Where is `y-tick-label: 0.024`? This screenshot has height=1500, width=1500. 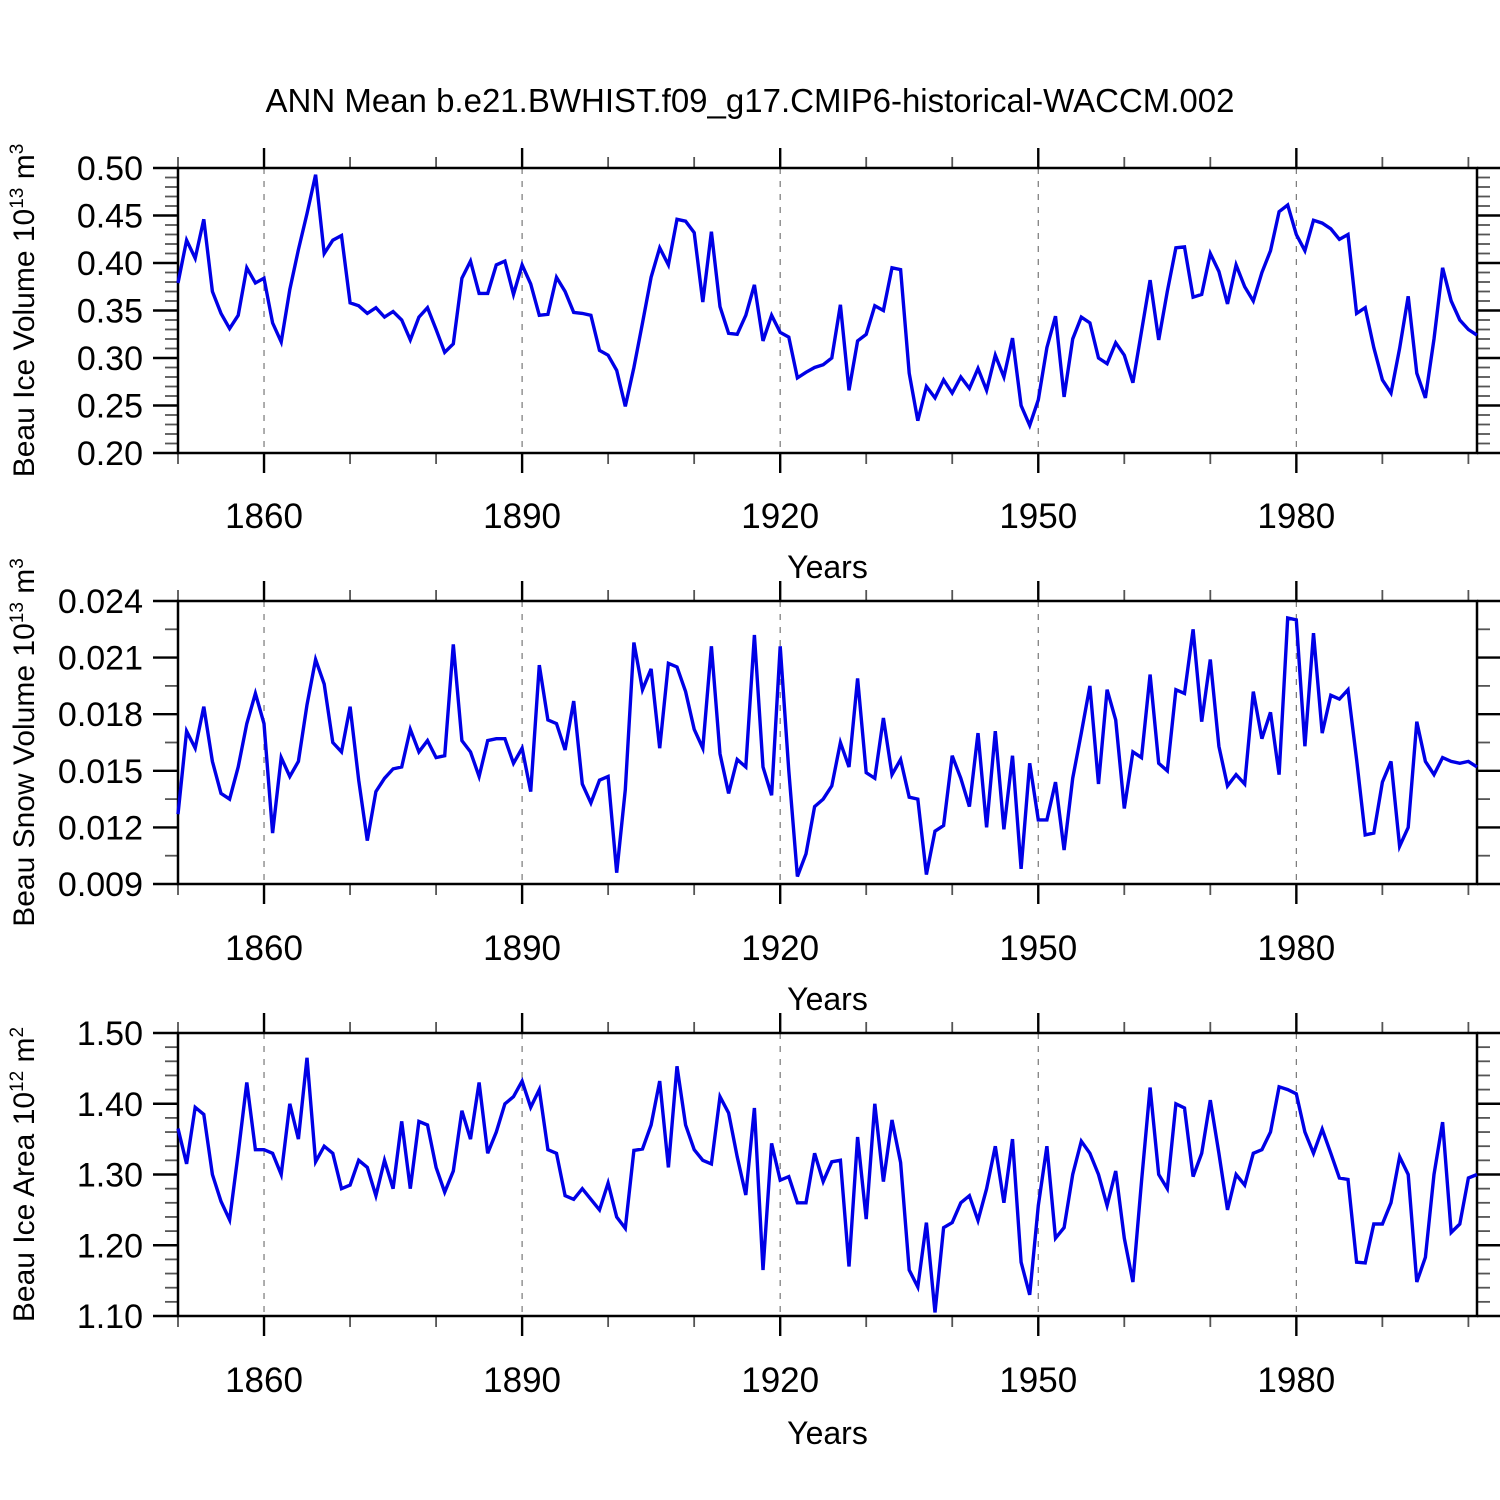 y-tick-label: 0.024 is located at coordinates (100, 602).